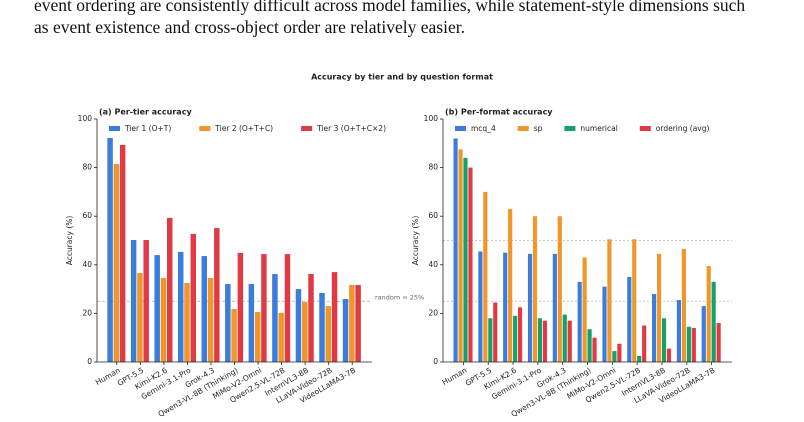 This screenshot has width=804, height=422. Describe the element at coordinates (683, 128) in the screenshot. I see `legend-label: ordering (avg)` at that location.